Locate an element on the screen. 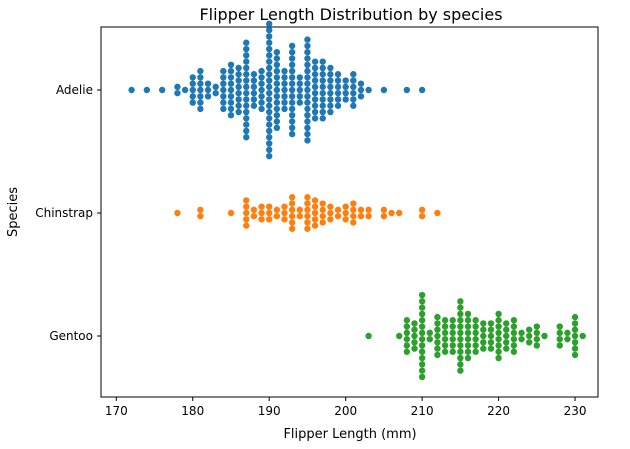  series-gentoo is located at coordinates (475, 336).